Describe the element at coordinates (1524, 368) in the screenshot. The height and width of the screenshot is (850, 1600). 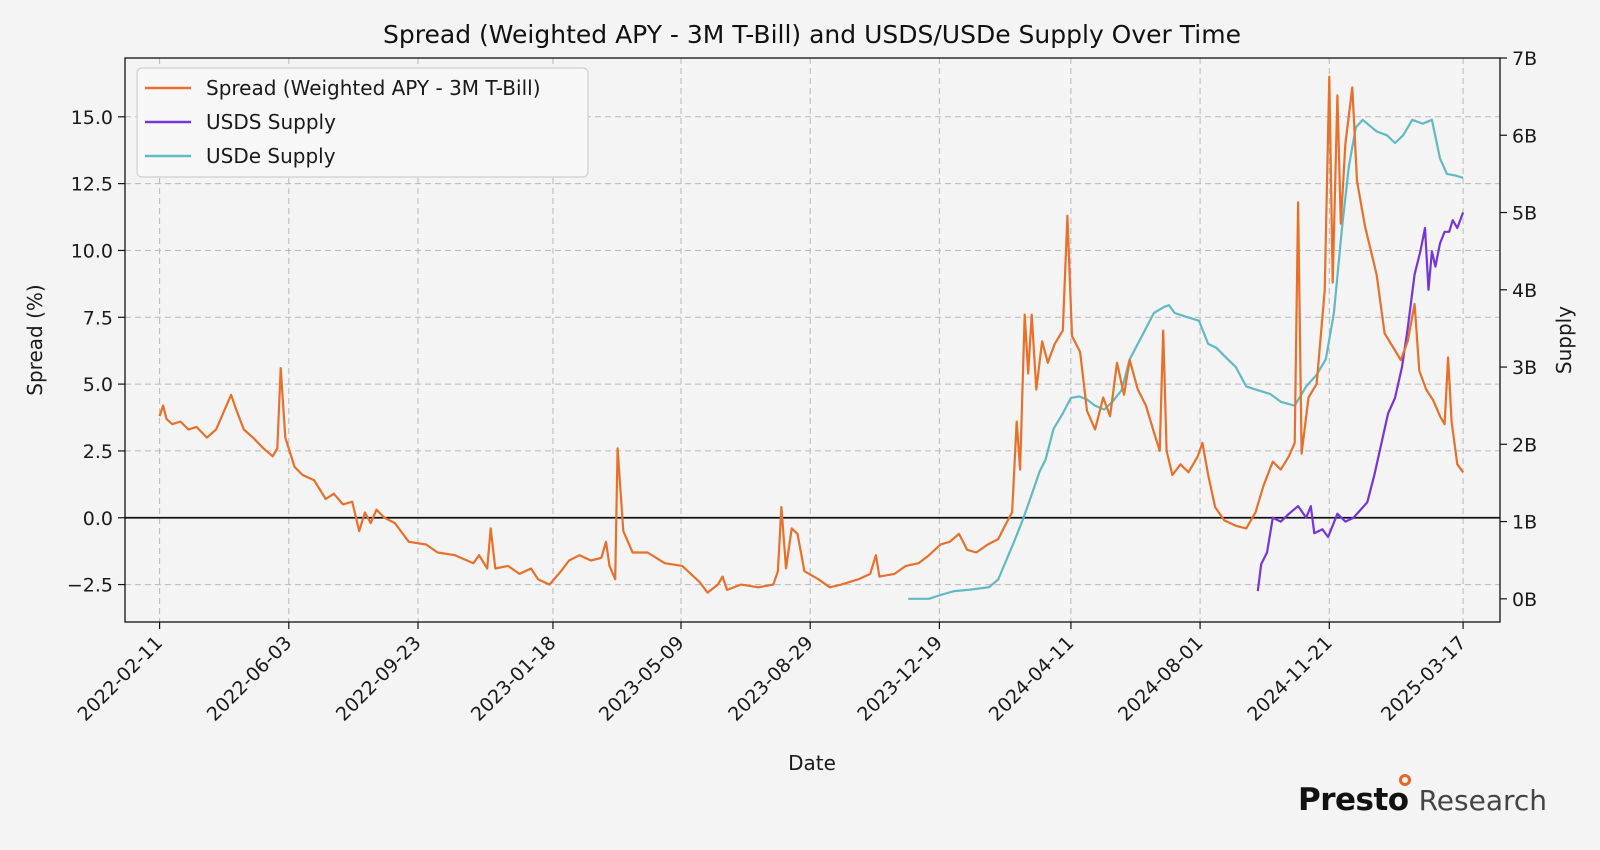
I see `y-right-tick-label: 3B` at that location.